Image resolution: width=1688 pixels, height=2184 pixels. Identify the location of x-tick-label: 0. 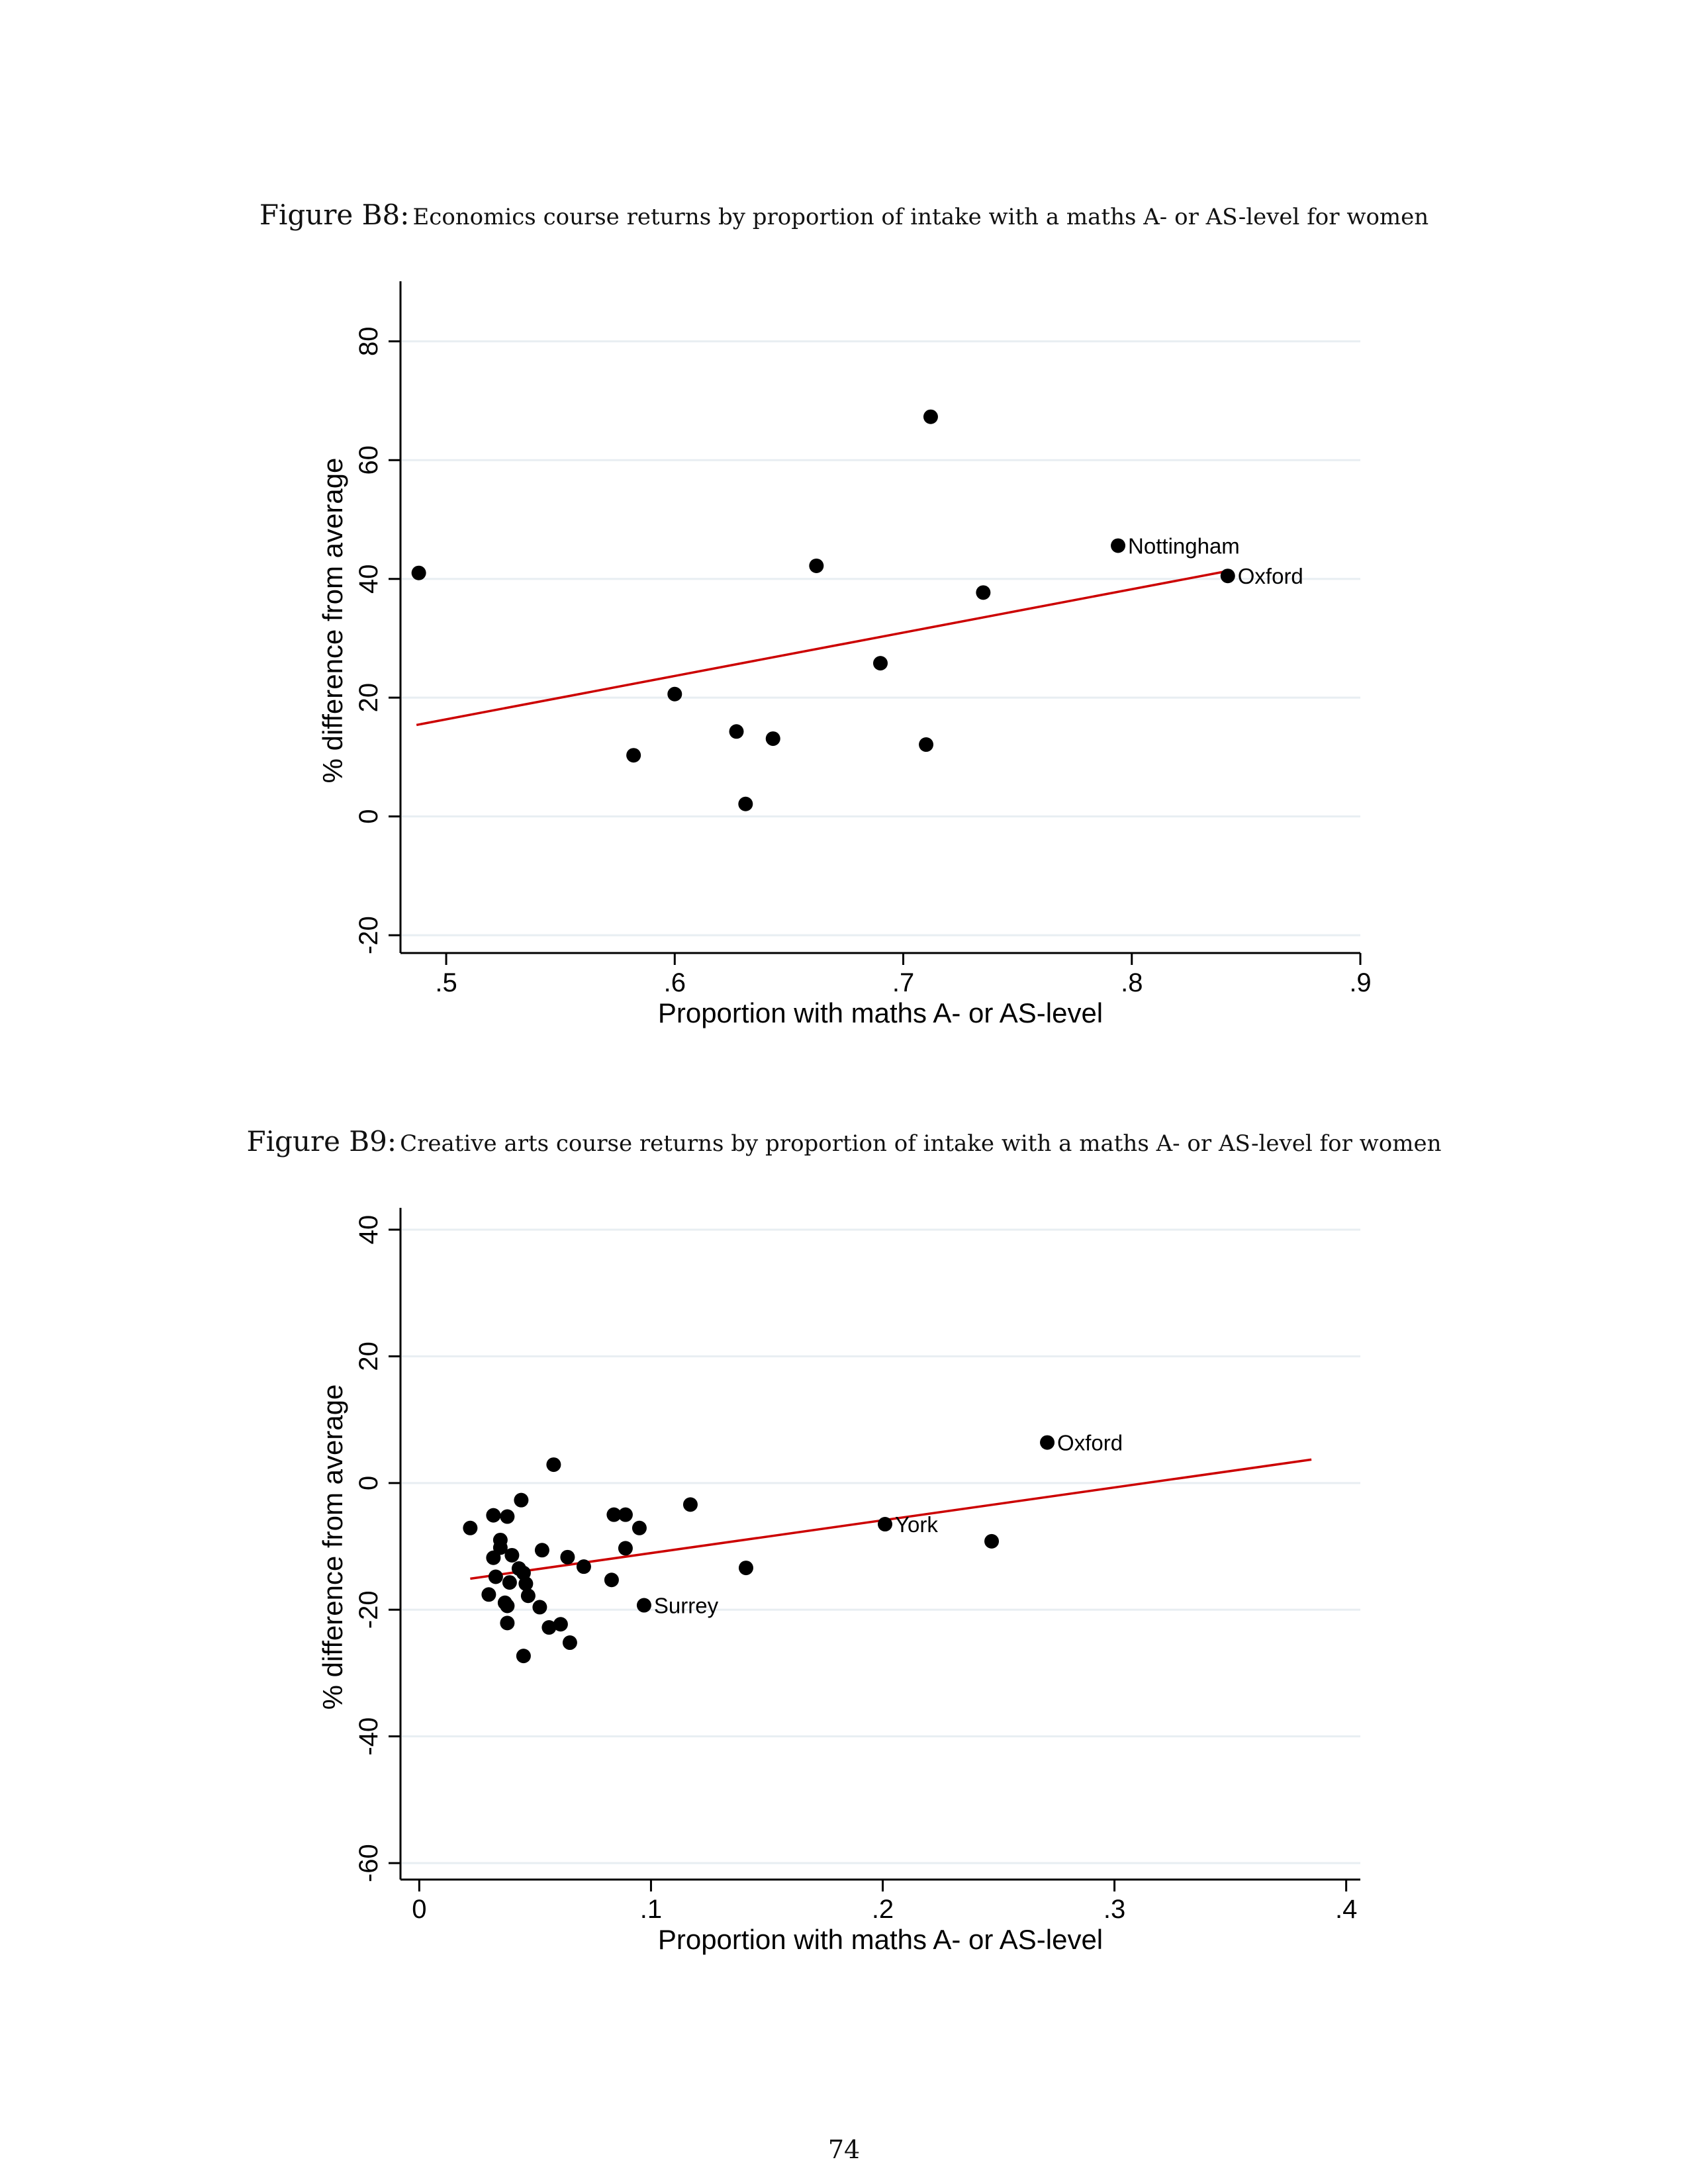
(419, 1909).